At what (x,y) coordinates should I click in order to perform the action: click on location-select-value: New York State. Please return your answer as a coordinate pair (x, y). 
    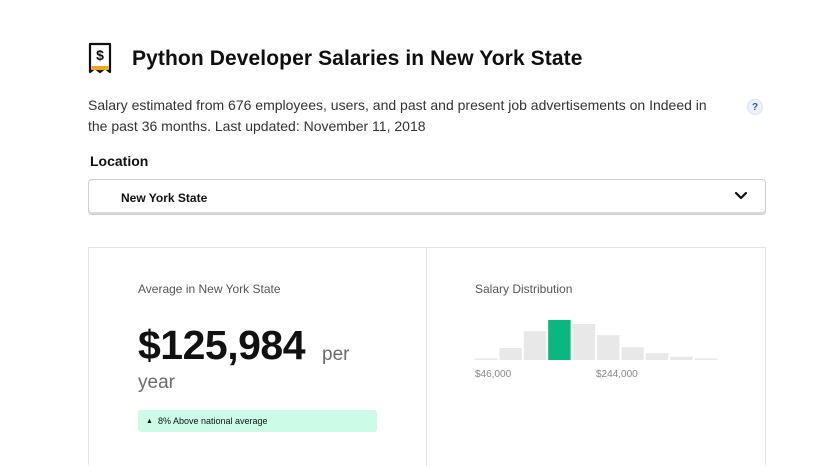
    Looking at the image, I should click on (164, 198).